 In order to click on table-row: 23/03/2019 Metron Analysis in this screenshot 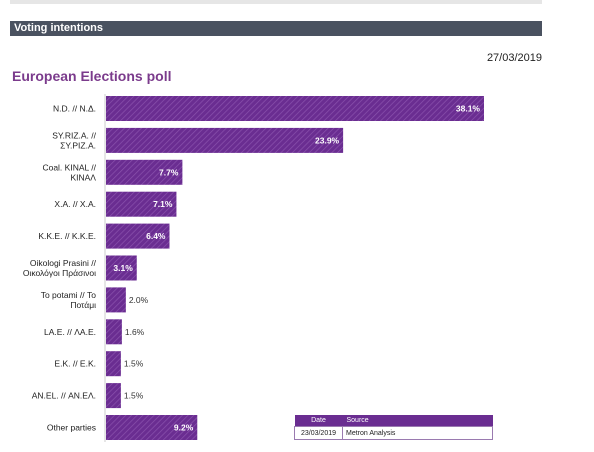, I will do `click(393, 433)`.